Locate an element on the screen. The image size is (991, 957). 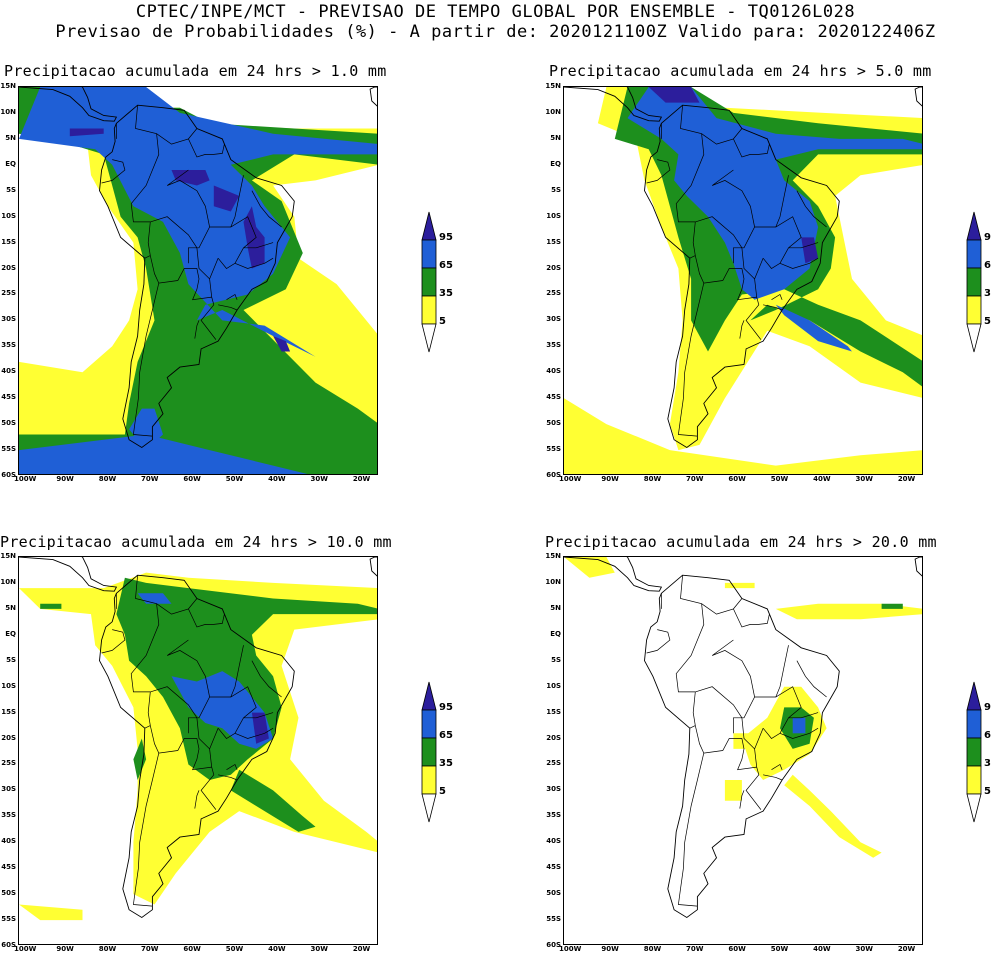
legend-label-5: 5 is located at coordinates (987, 321).